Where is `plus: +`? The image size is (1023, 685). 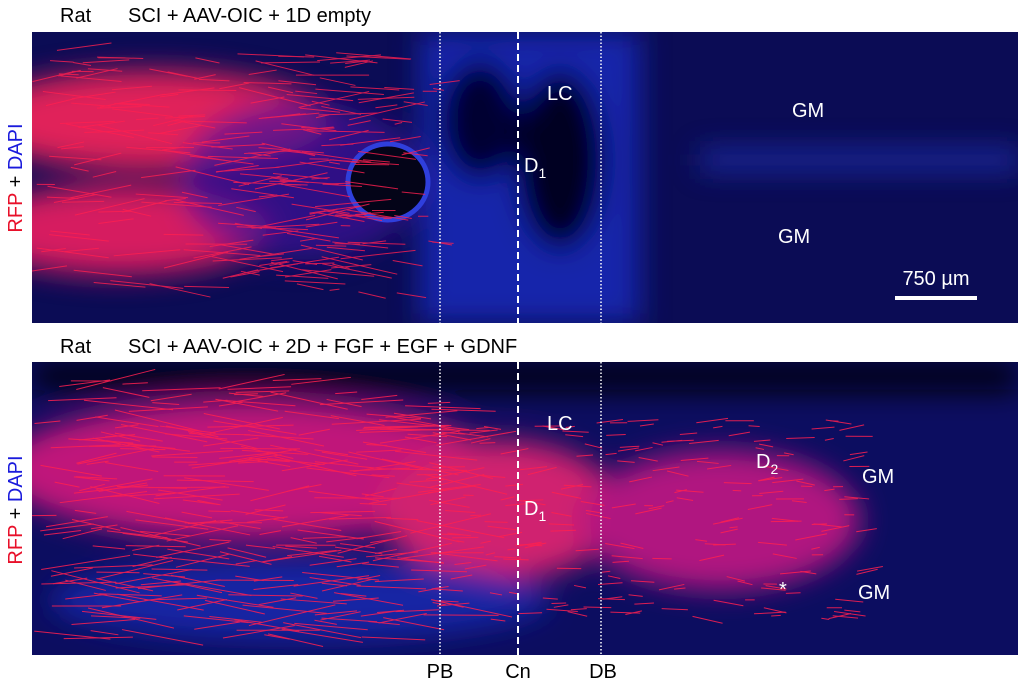
plus: + is located at coordinates (16, 514).